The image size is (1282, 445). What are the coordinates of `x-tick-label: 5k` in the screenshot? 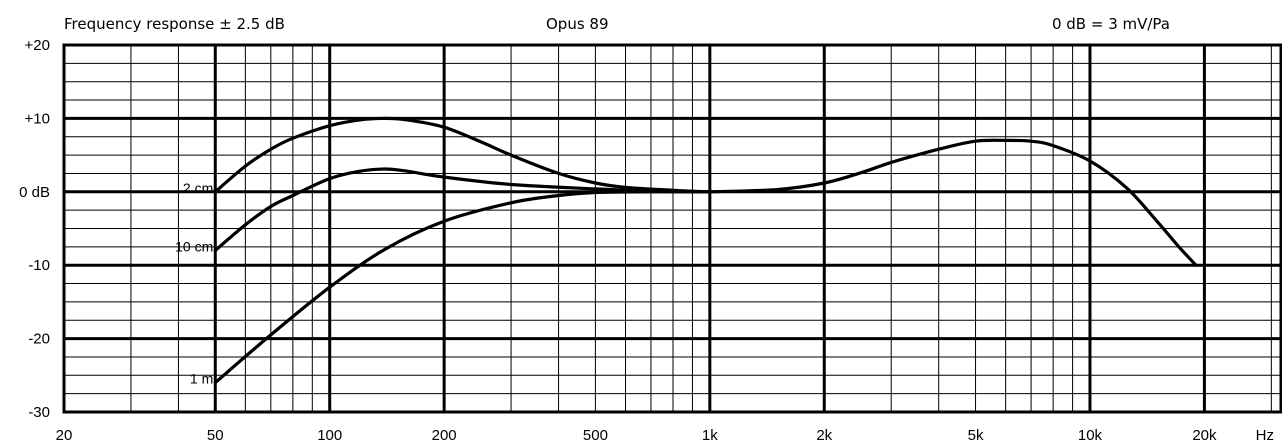 It's located at (976, 435).